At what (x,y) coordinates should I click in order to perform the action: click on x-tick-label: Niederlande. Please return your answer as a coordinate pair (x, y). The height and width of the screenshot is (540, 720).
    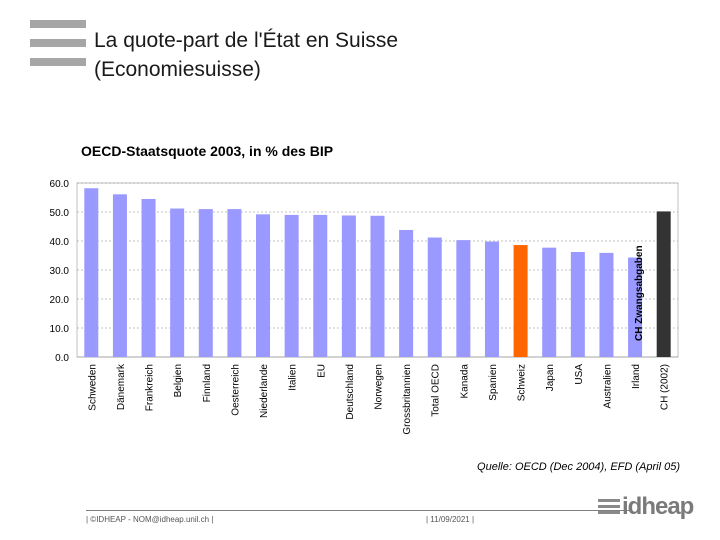
    Looking at the image, I should click on (264, 391).